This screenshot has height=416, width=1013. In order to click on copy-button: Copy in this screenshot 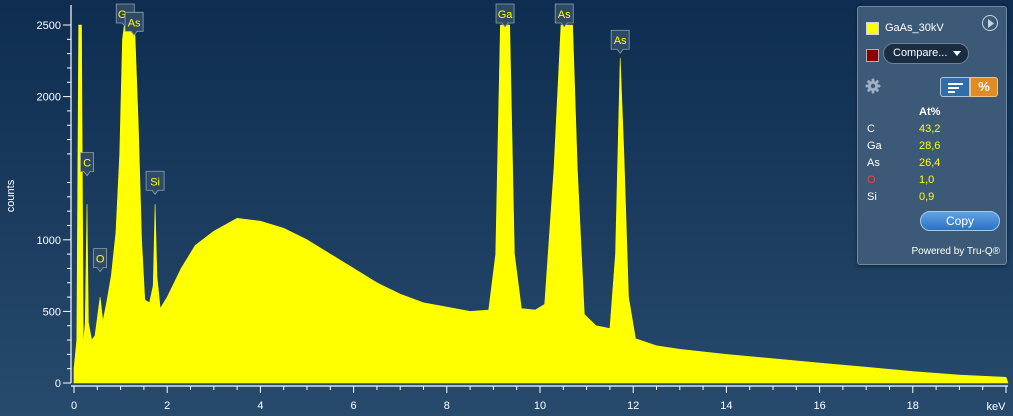, I will do `click(960, 221)`.